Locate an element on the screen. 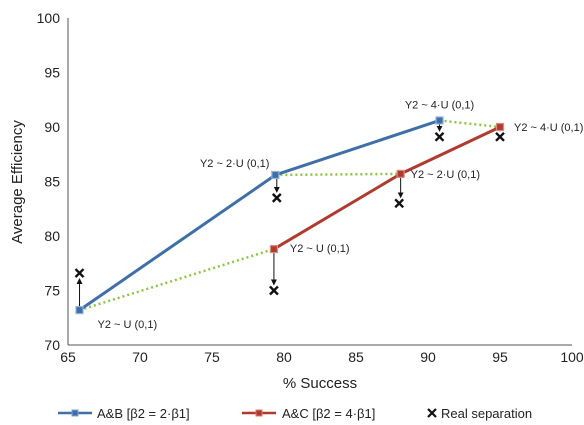  x-tick-label: 80 is located at coordinates (284, 357).